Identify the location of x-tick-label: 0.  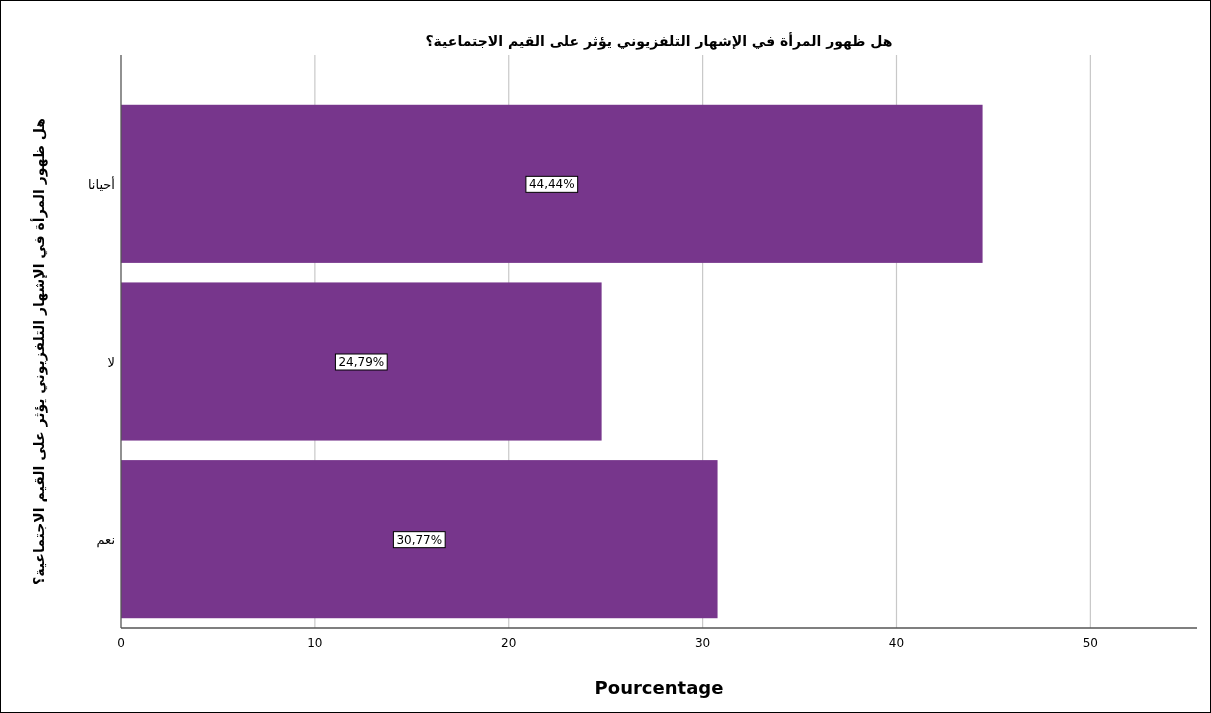
(121, 643).